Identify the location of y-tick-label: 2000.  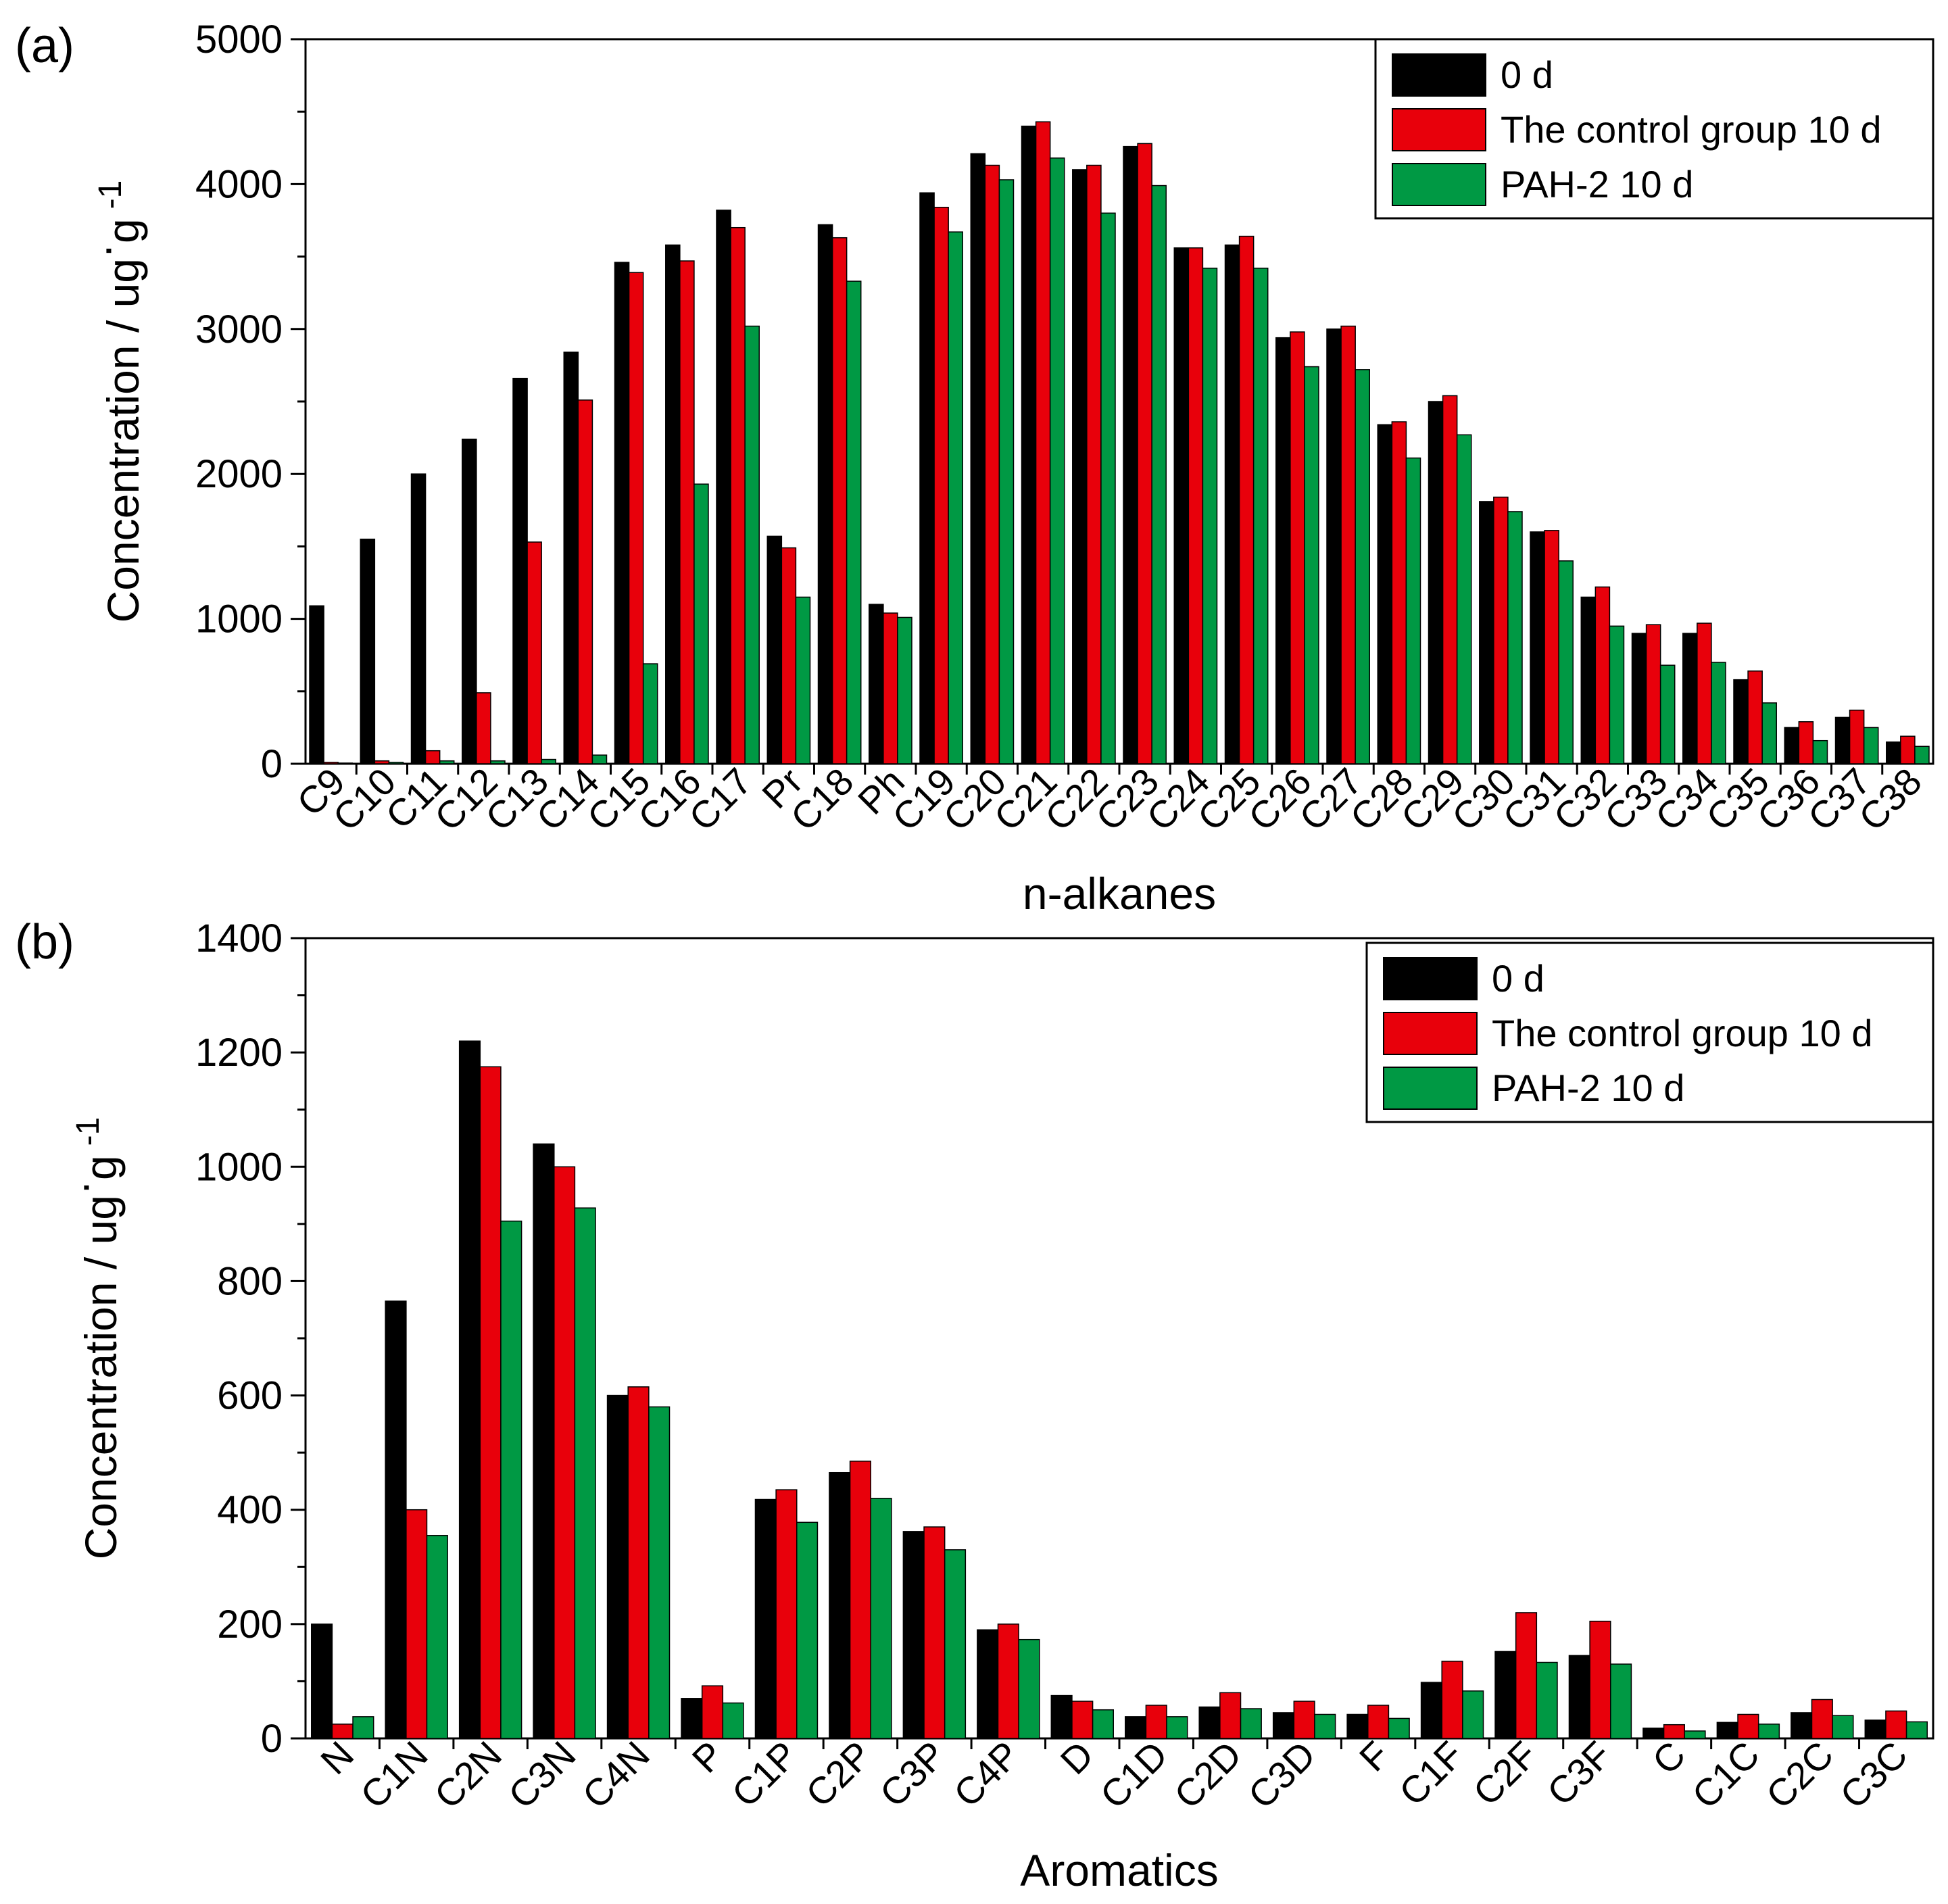
(239, 474).